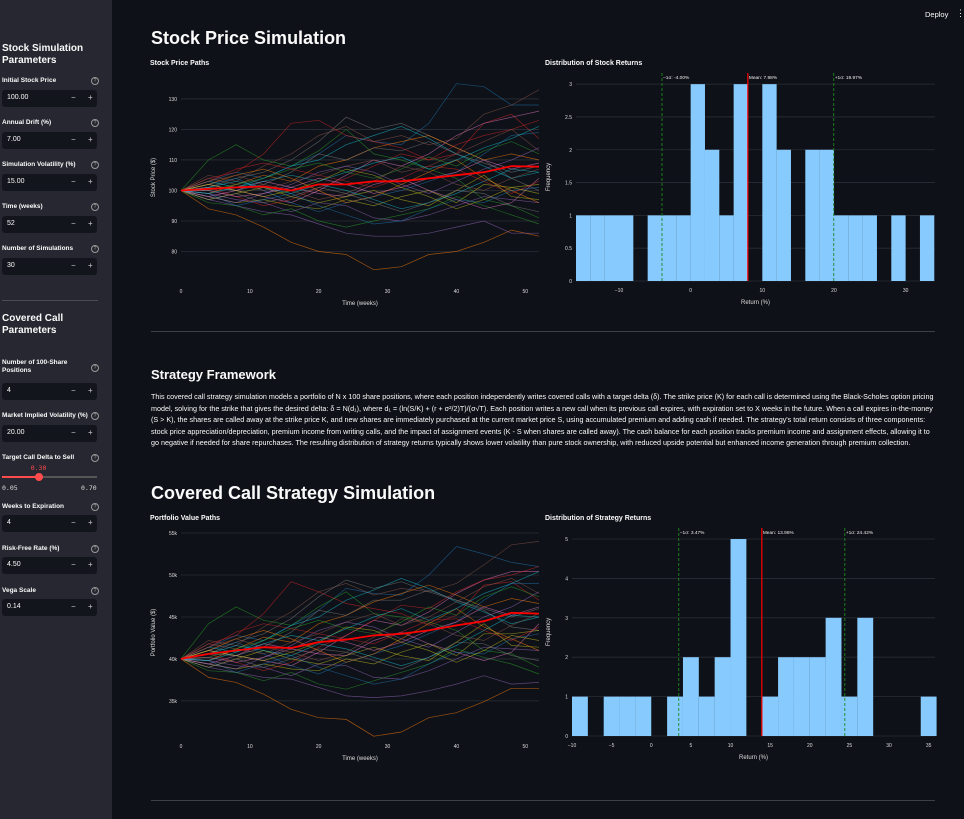 Image resolution: width=964 pixels, height=819 pixels. I want to click on input-value: 15.00, so click(16, 181).